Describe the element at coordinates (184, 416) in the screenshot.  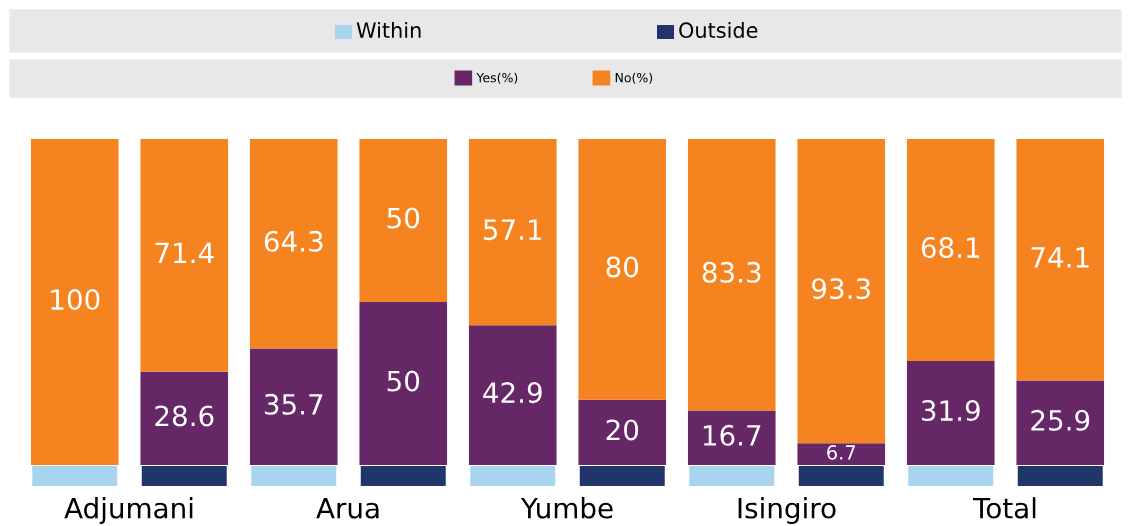
I see `data-label: 28.6` at that location.